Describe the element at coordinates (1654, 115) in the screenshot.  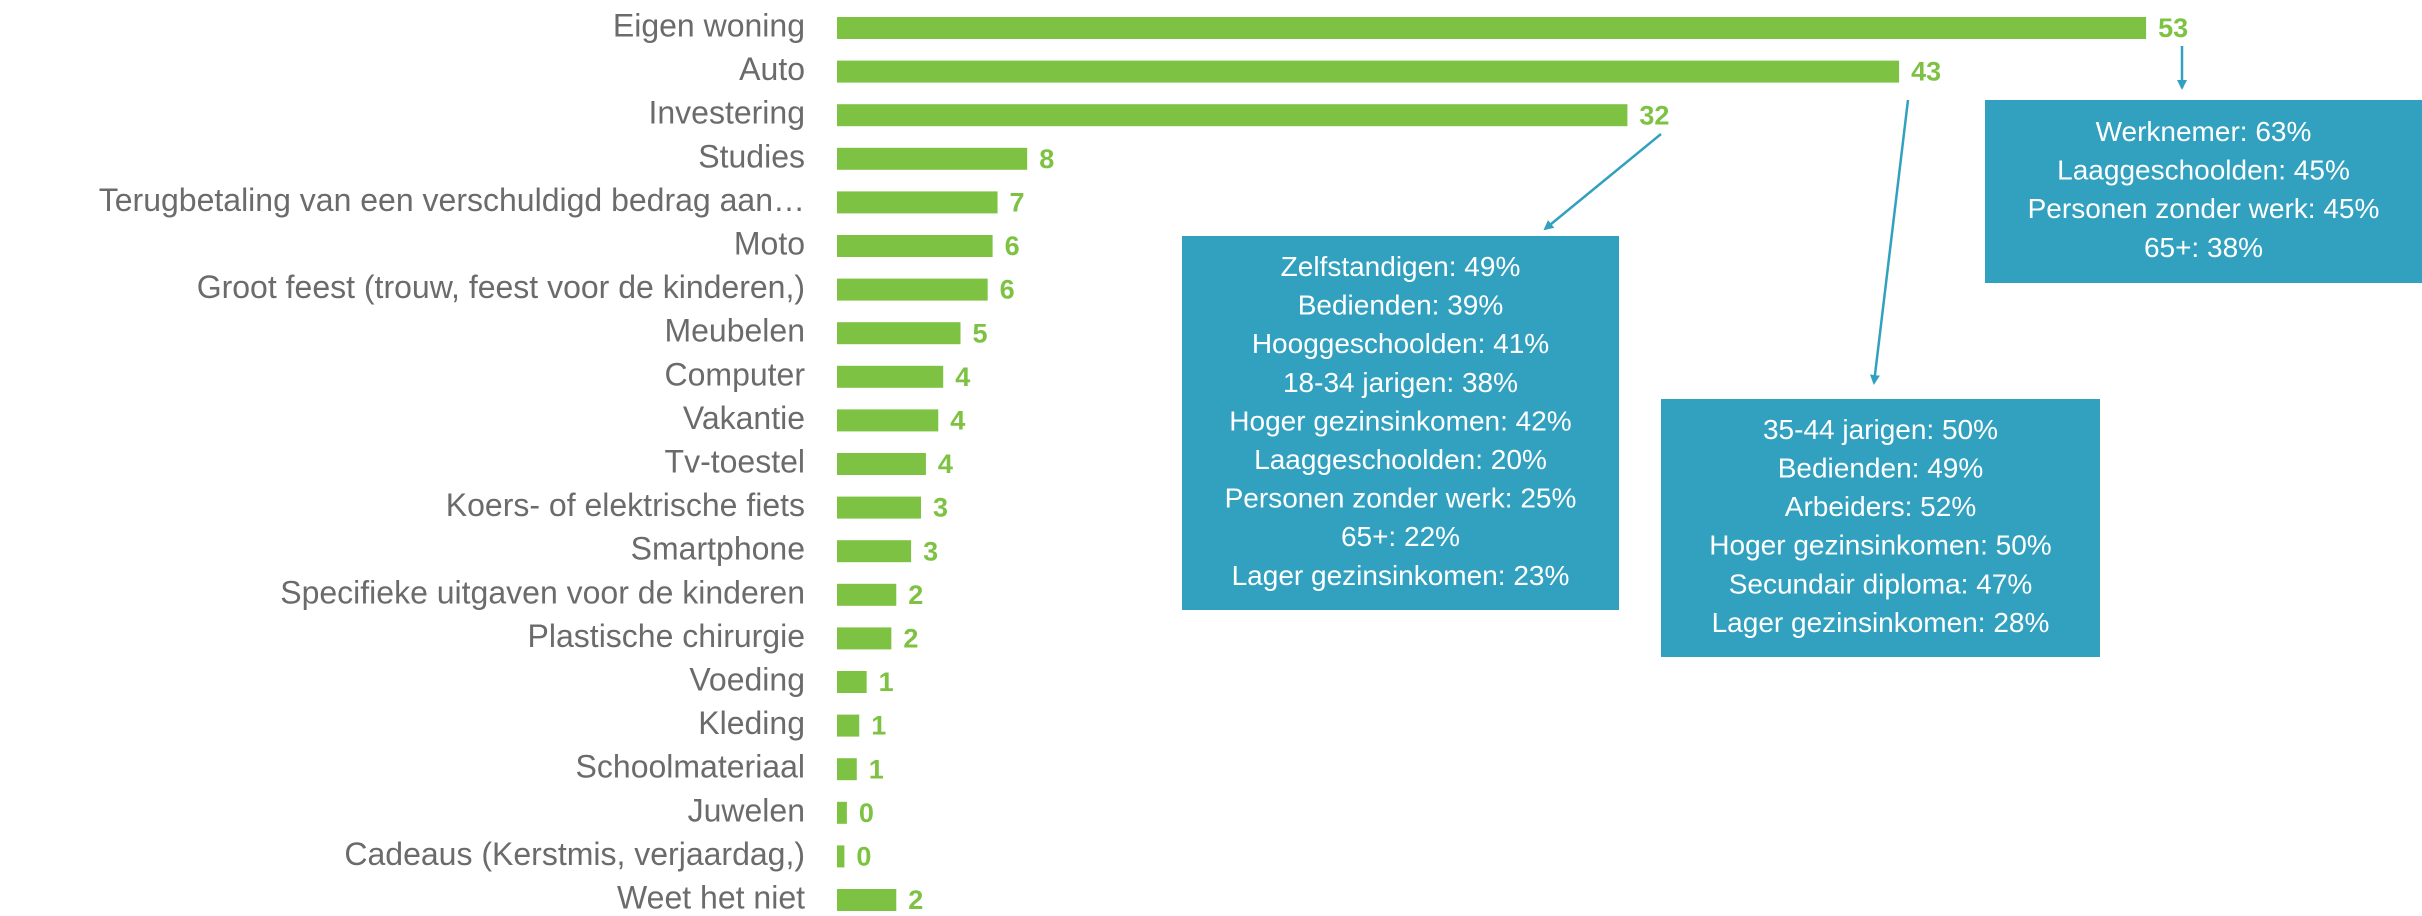
I see `value-label: 32` at that location.